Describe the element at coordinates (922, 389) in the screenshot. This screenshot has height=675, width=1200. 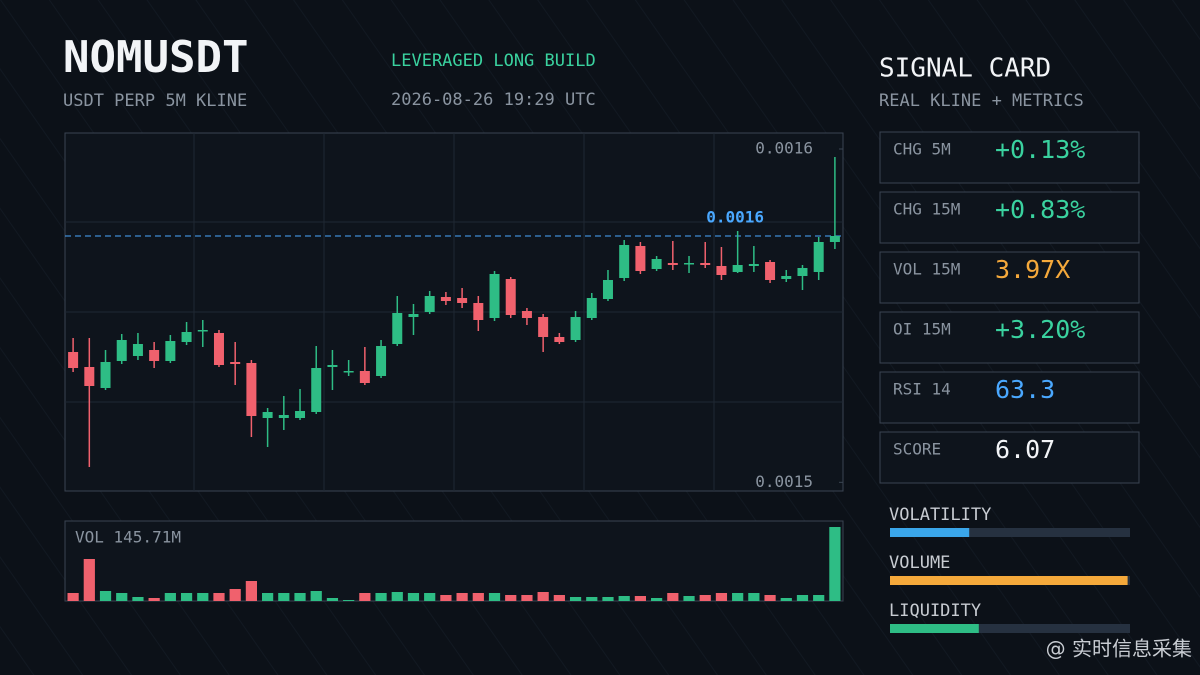
I see `metric-label: RSI 14` at that location.